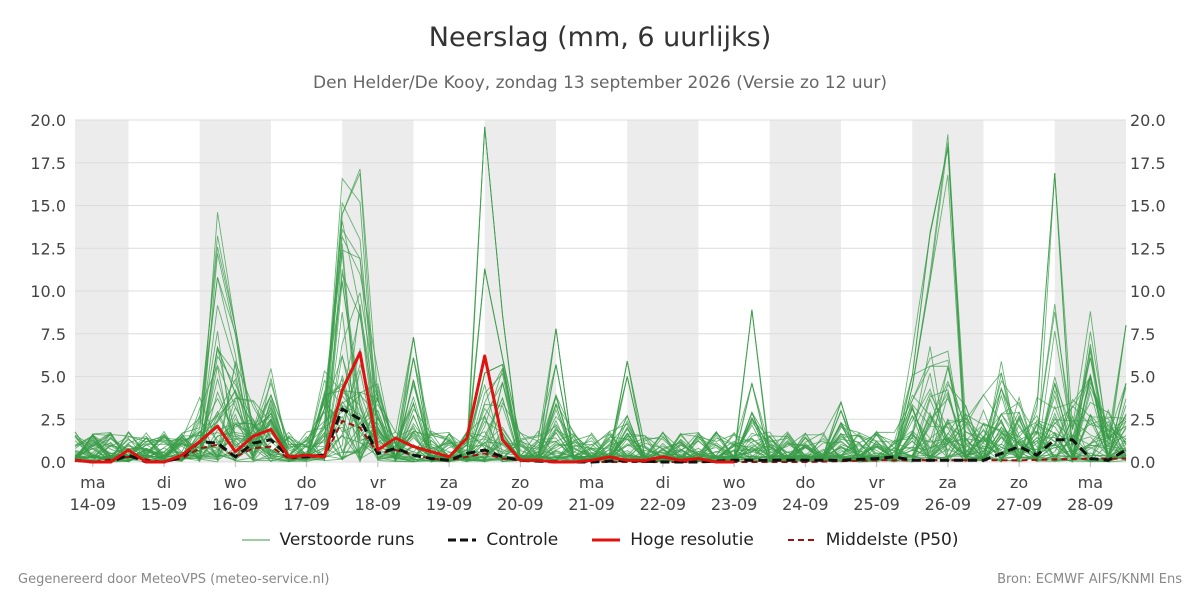 The image size is (1200, 600). Describe the element at coordinates (347, 540) in the screenshot. I see `legend-label-perturbed: Verstoorde runs` at that location.